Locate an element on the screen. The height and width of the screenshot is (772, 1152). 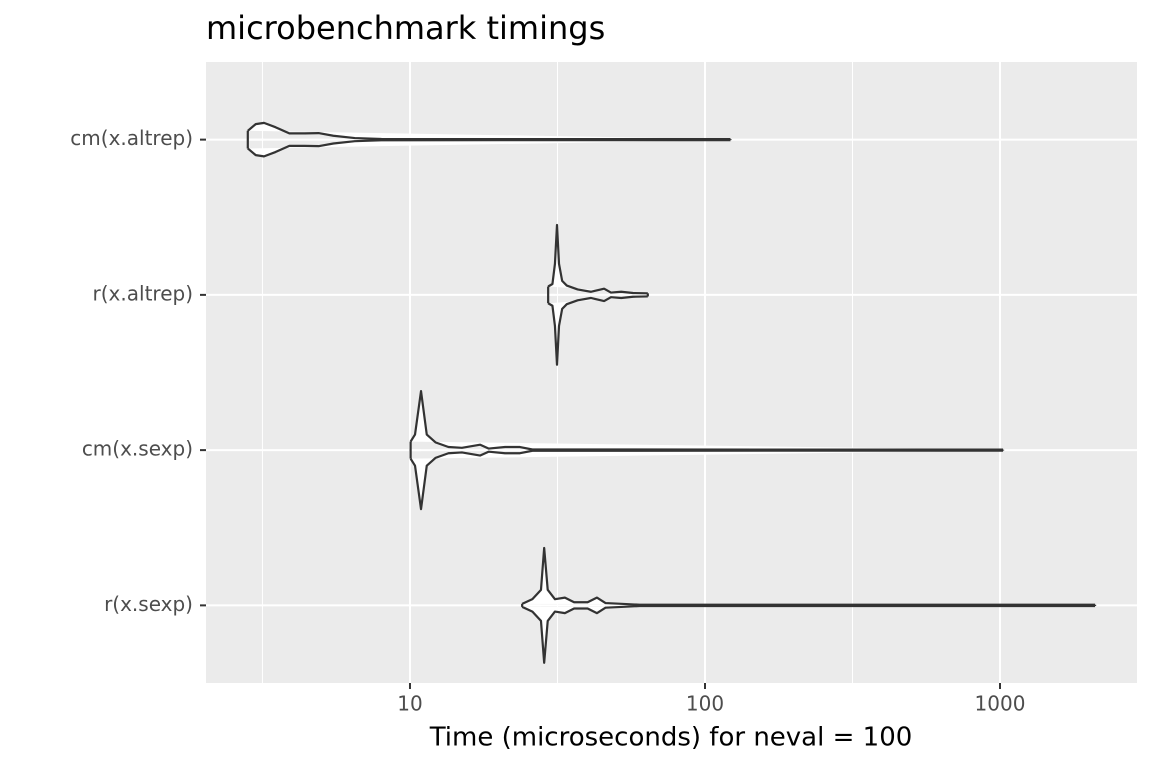
x-tick-label: 100 is located at coordinates (705, 704).